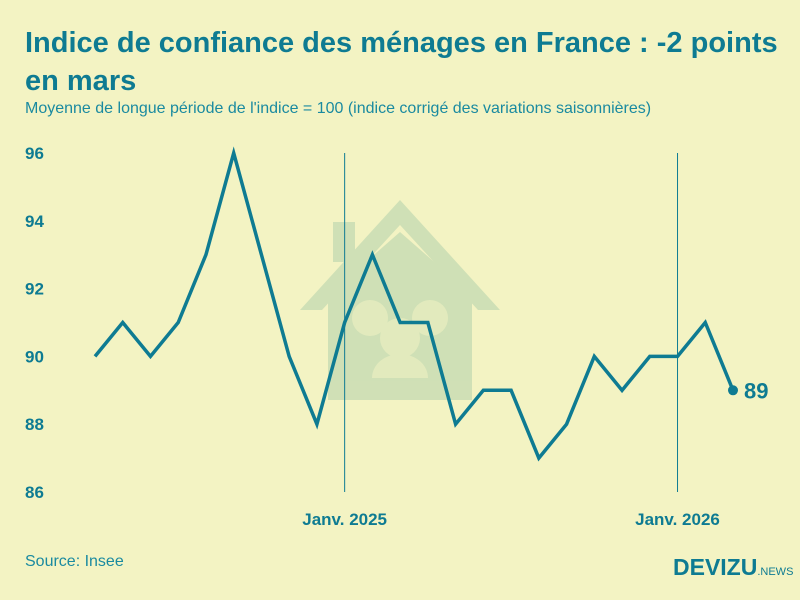  What do you see at coordinates (34, 153) in the screenshot?
I see `y-tick-label: 96` at bounding box center [34, 153].